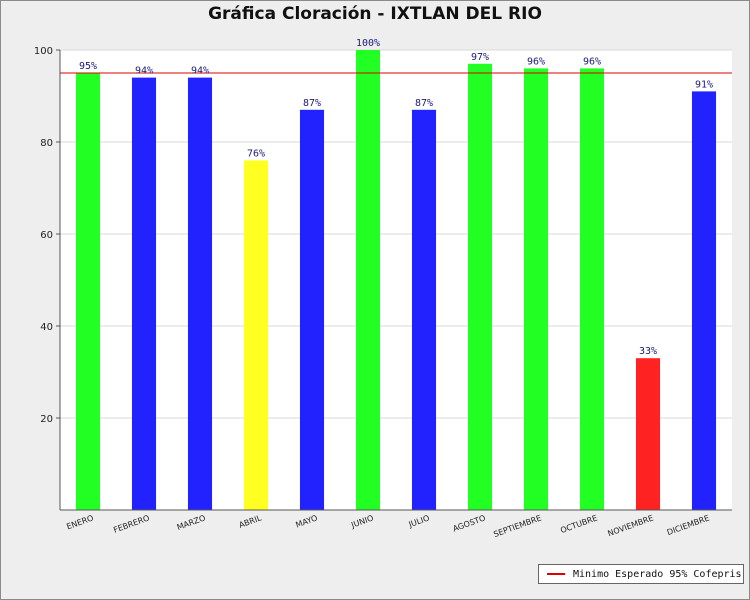 Image resolution: width=750 pixels, height=600 pixels. I want to click on x-tick-label: JULIO, so click(419, 521).